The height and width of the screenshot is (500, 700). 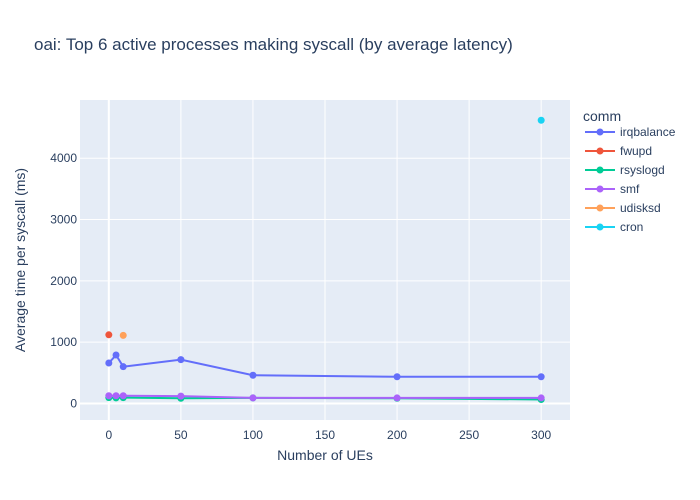 I want to click on series-udisksd, so click(x=123, y=335).